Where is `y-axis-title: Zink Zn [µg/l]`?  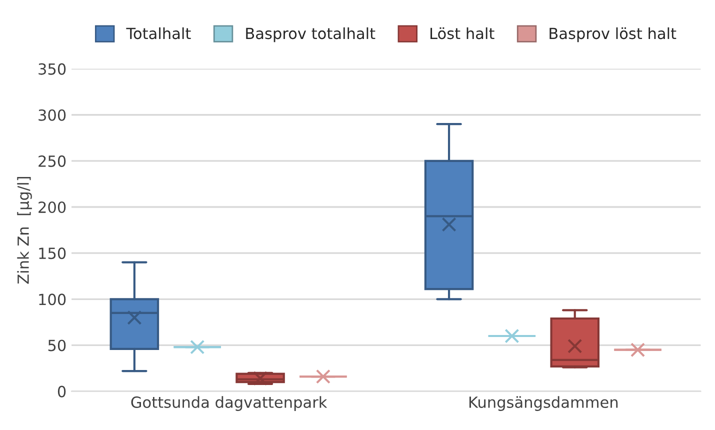 y-axis-title: Zink Zn [µg/l] is located at coordinates (24, 230).